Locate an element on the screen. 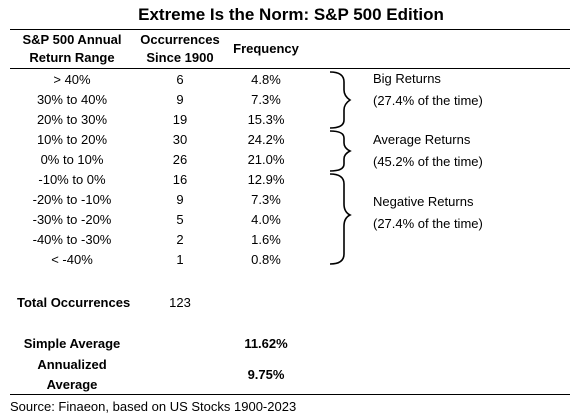 Image resolution: width=582 pixels, height=417 pixels. footer-rule is located at coordinates (290, 394).